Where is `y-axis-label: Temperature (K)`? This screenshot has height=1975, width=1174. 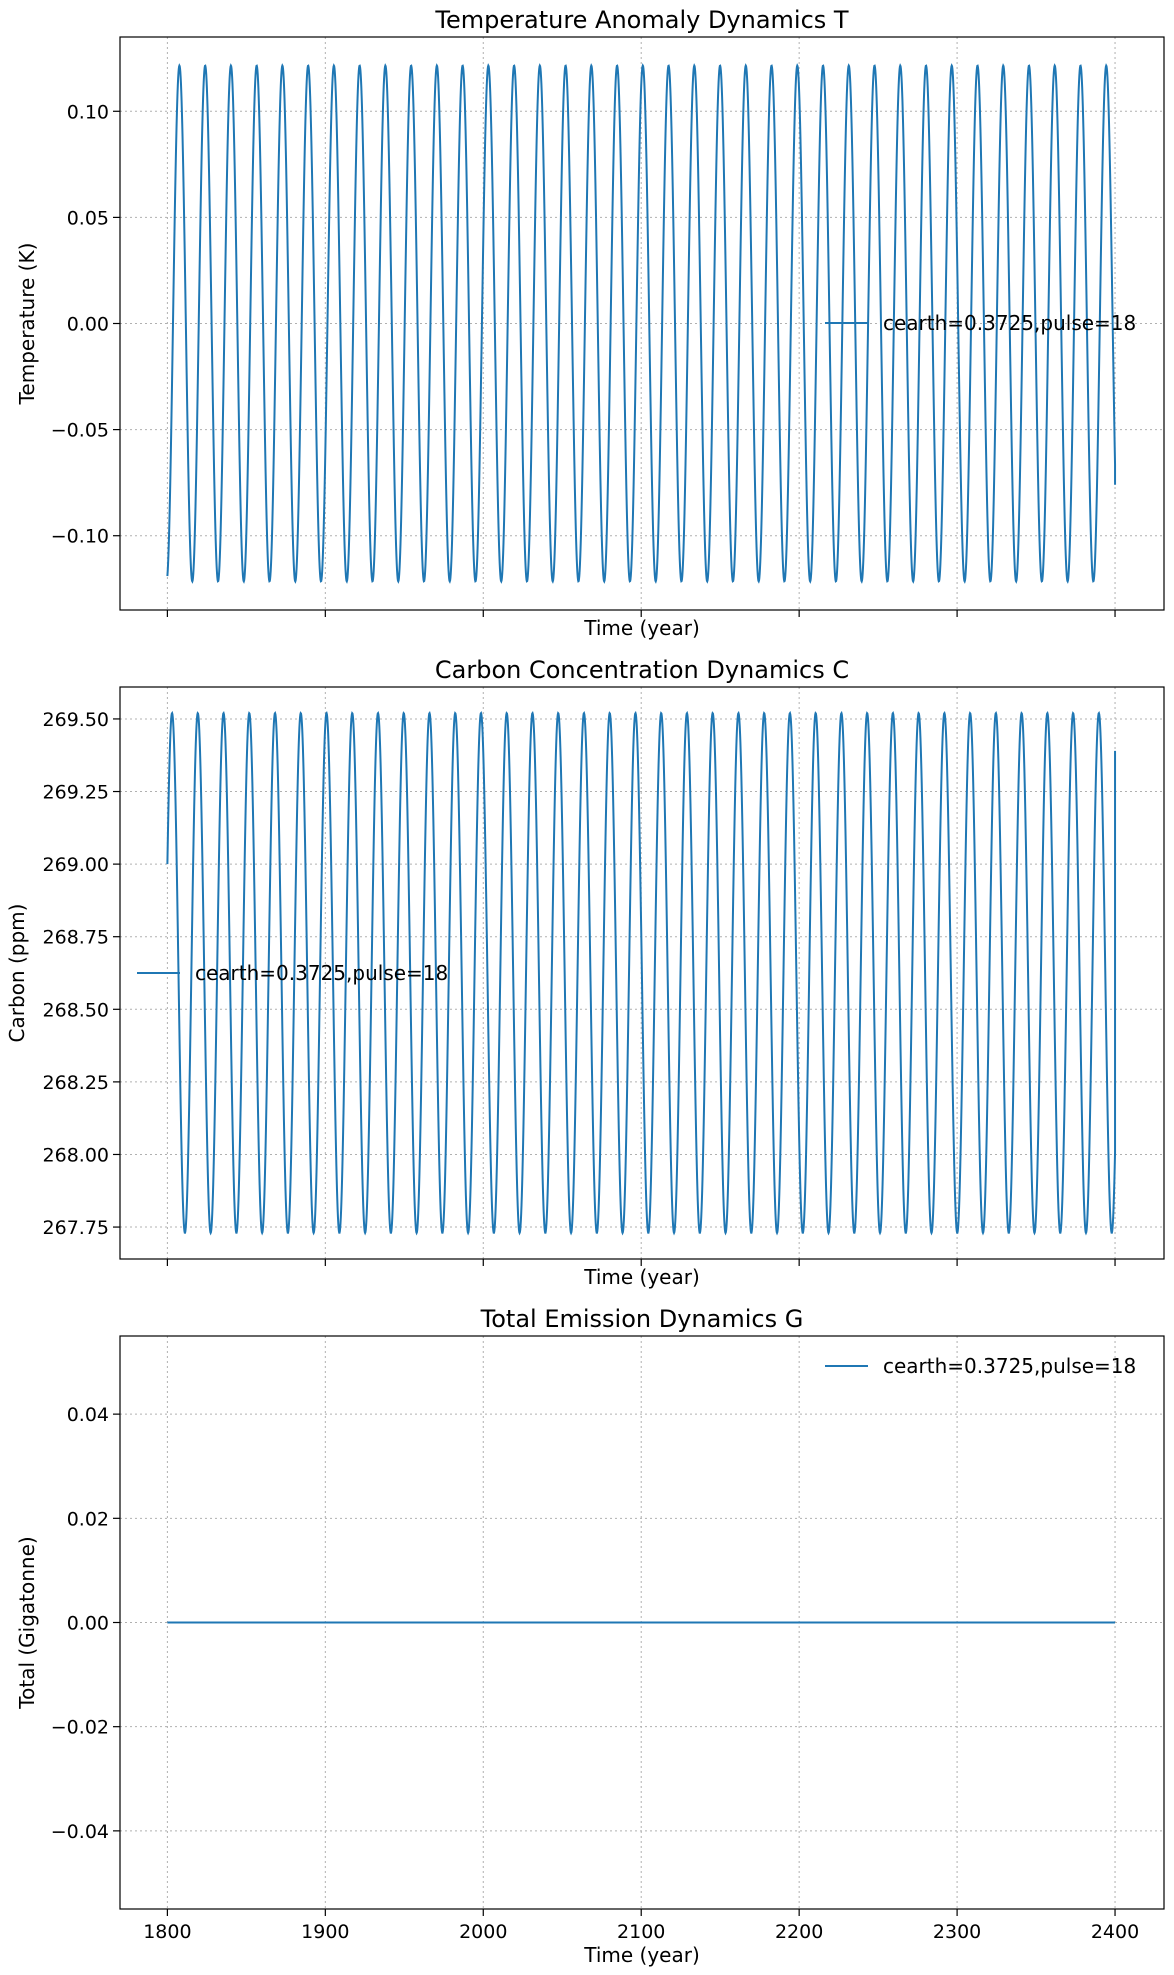
y-axis-label: Temperature (K) is located at coordinates (27, 324).